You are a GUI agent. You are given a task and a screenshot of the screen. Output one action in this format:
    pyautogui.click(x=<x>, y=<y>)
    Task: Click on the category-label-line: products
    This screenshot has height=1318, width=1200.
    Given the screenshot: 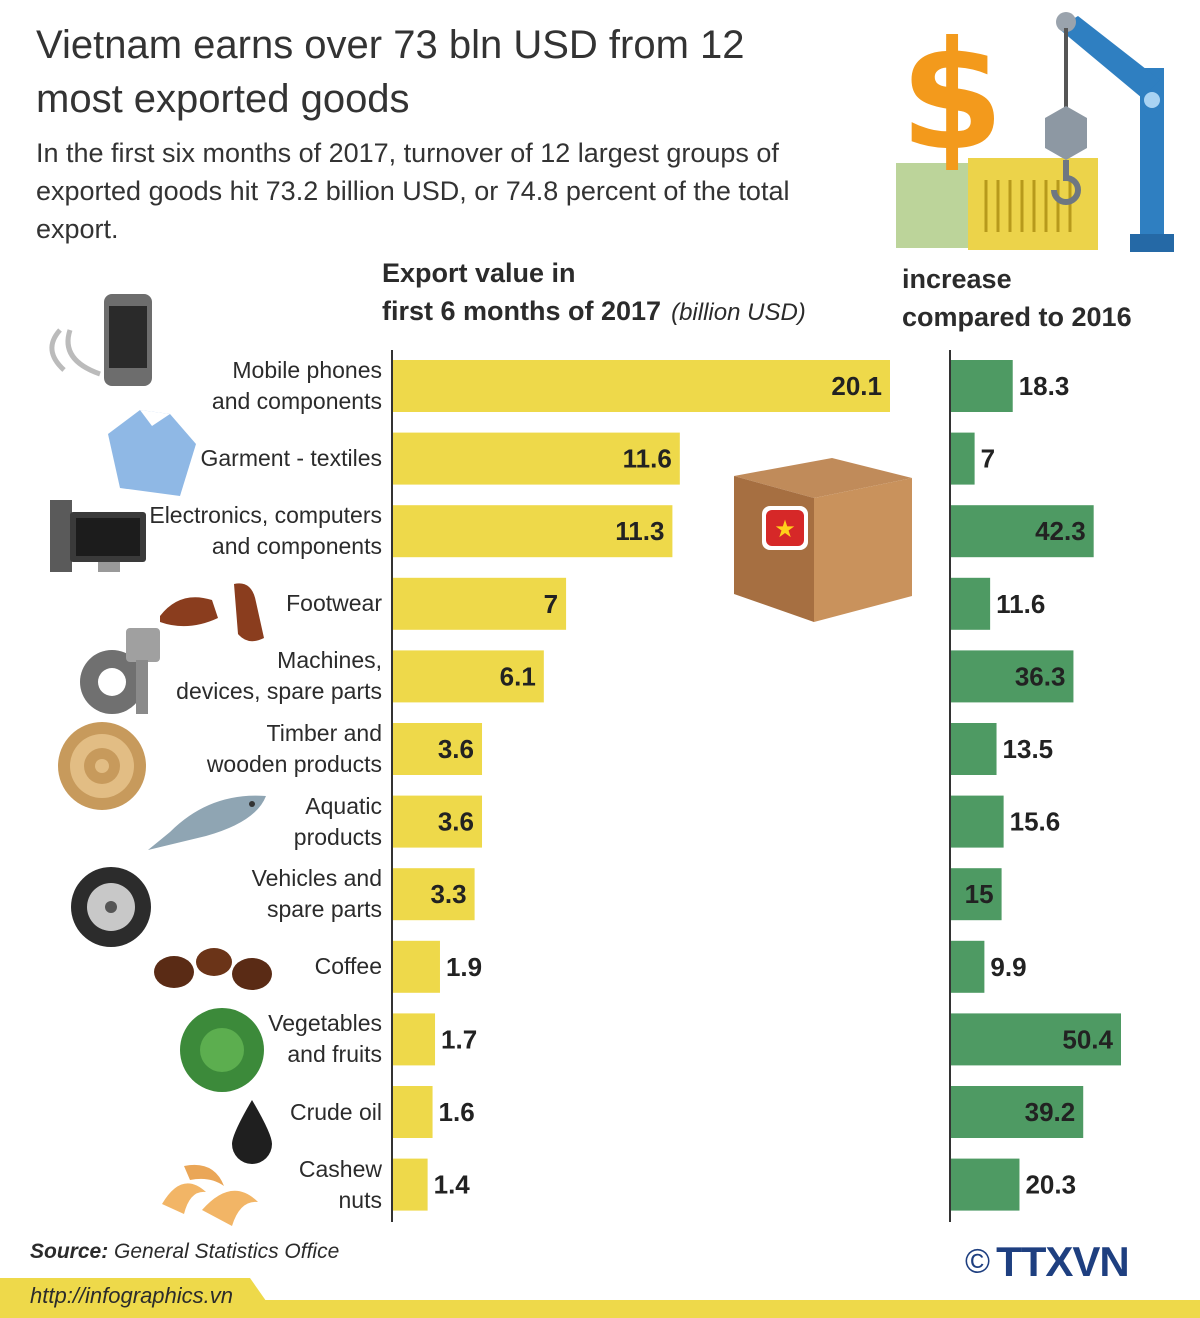 What is the action you would take?
    pyautogui.click(x=337, y=836)
    